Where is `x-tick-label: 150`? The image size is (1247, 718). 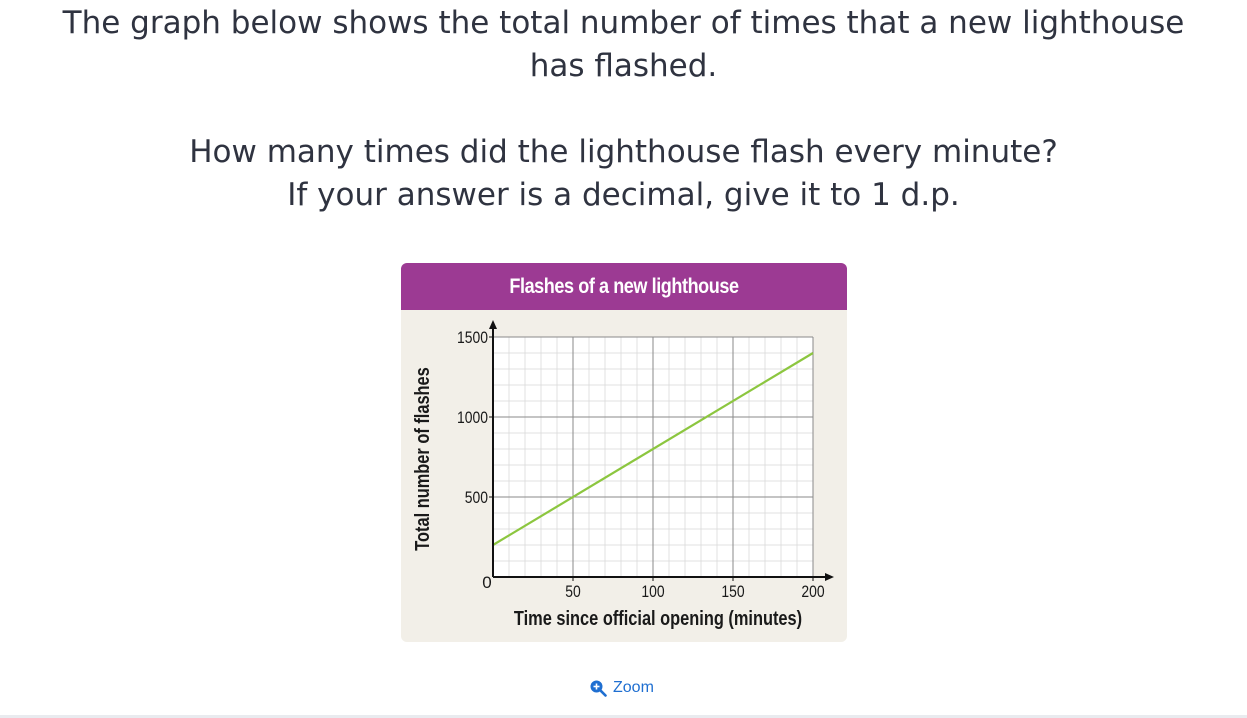
x-tick-label: 150 is located at coordinates (733, 592).